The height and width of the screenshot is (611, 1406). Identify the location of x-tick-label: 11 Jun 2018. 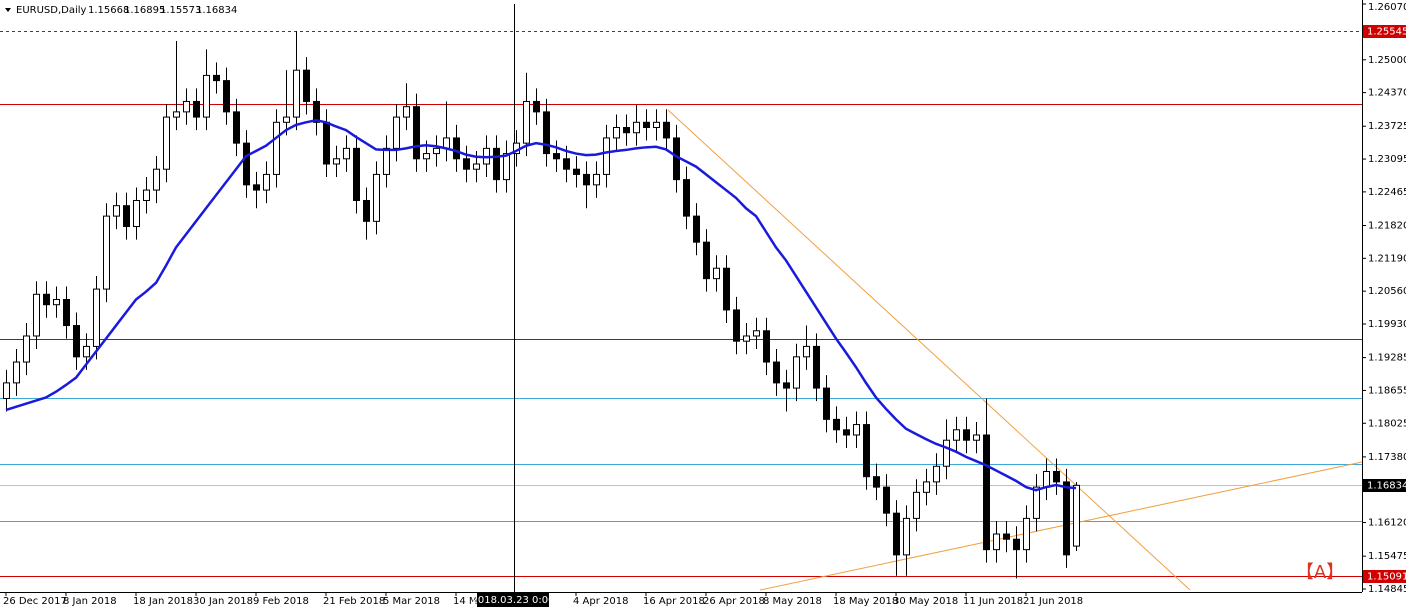
(993, 601).